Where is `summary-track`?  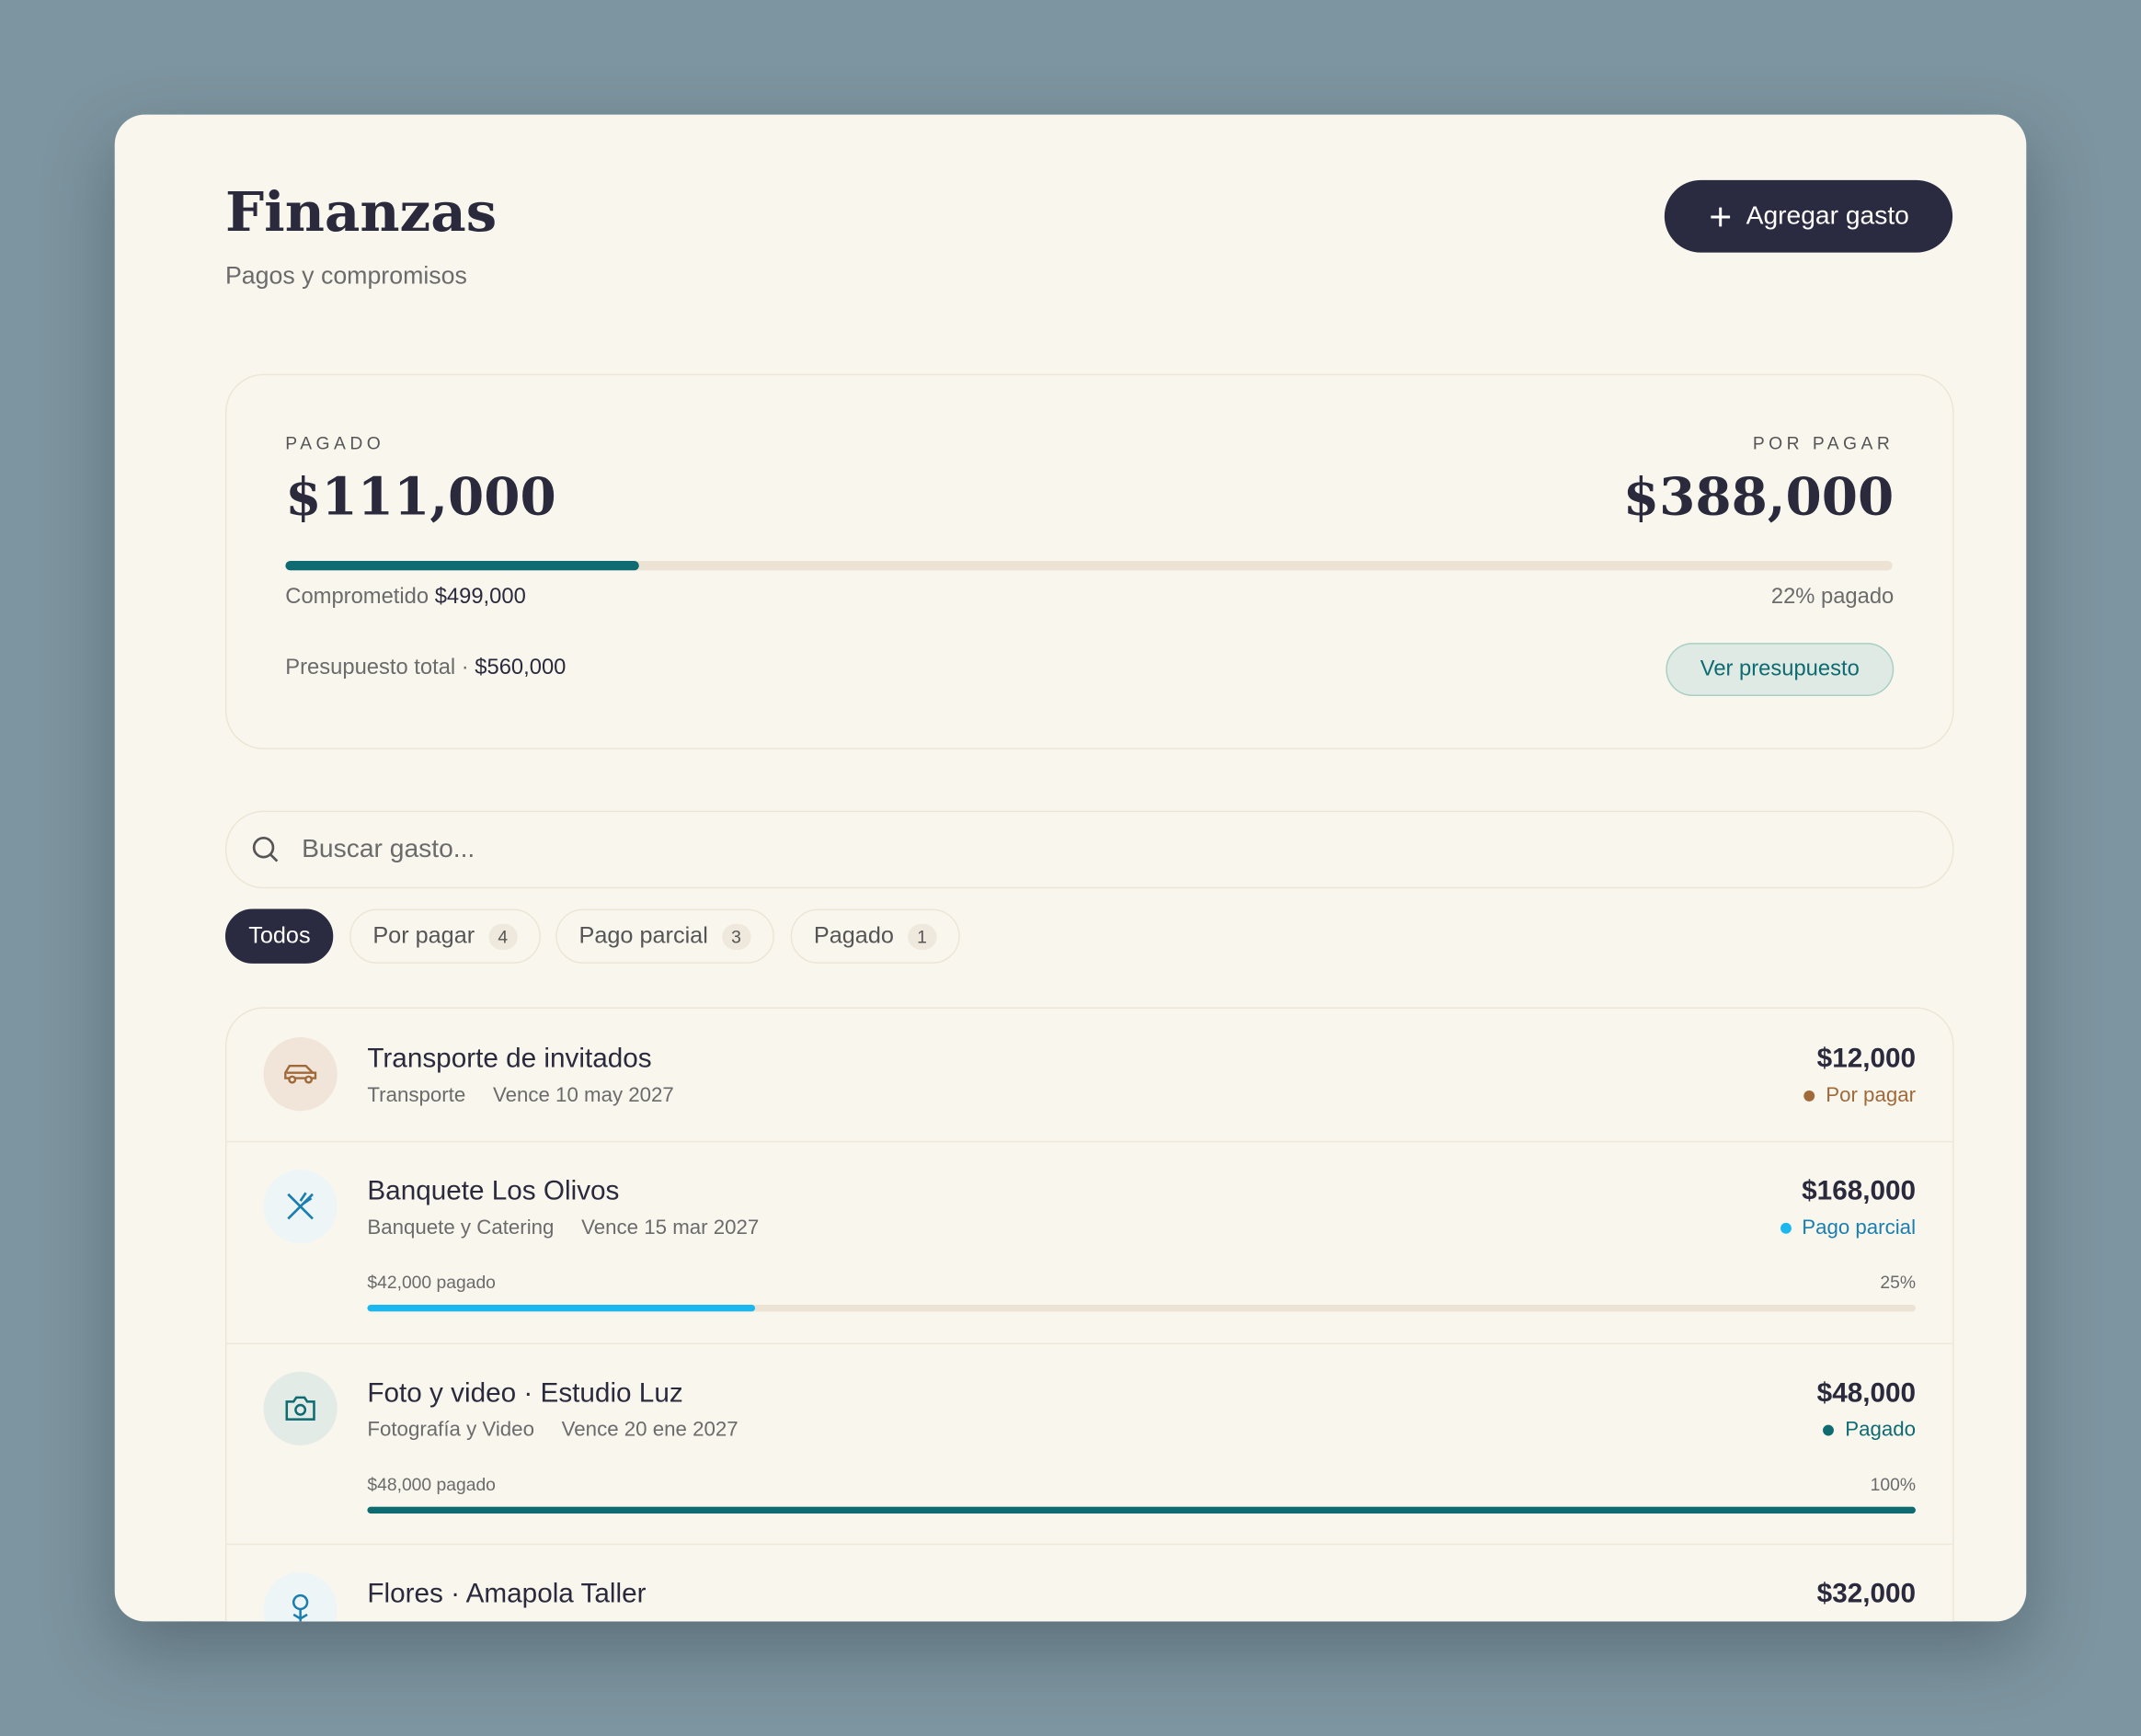 summary-track is located at coordinates (1089, 566).